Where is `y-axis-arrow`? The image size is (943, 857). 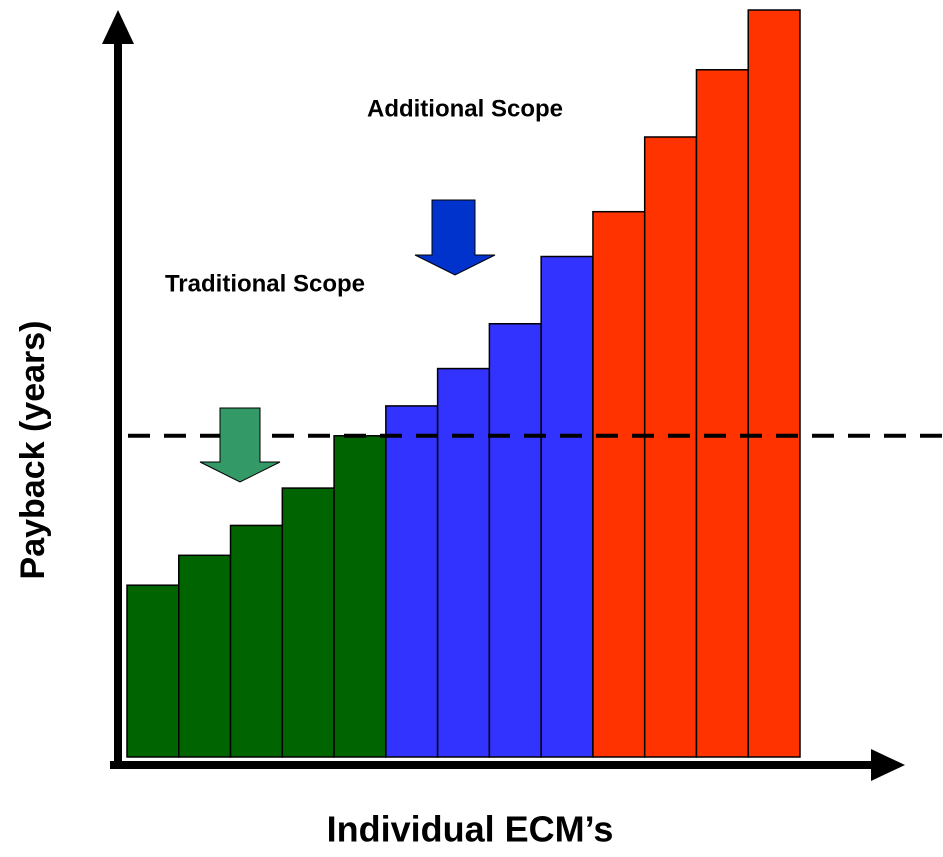
y-axis-arrow is located at coordinates (118, 27).